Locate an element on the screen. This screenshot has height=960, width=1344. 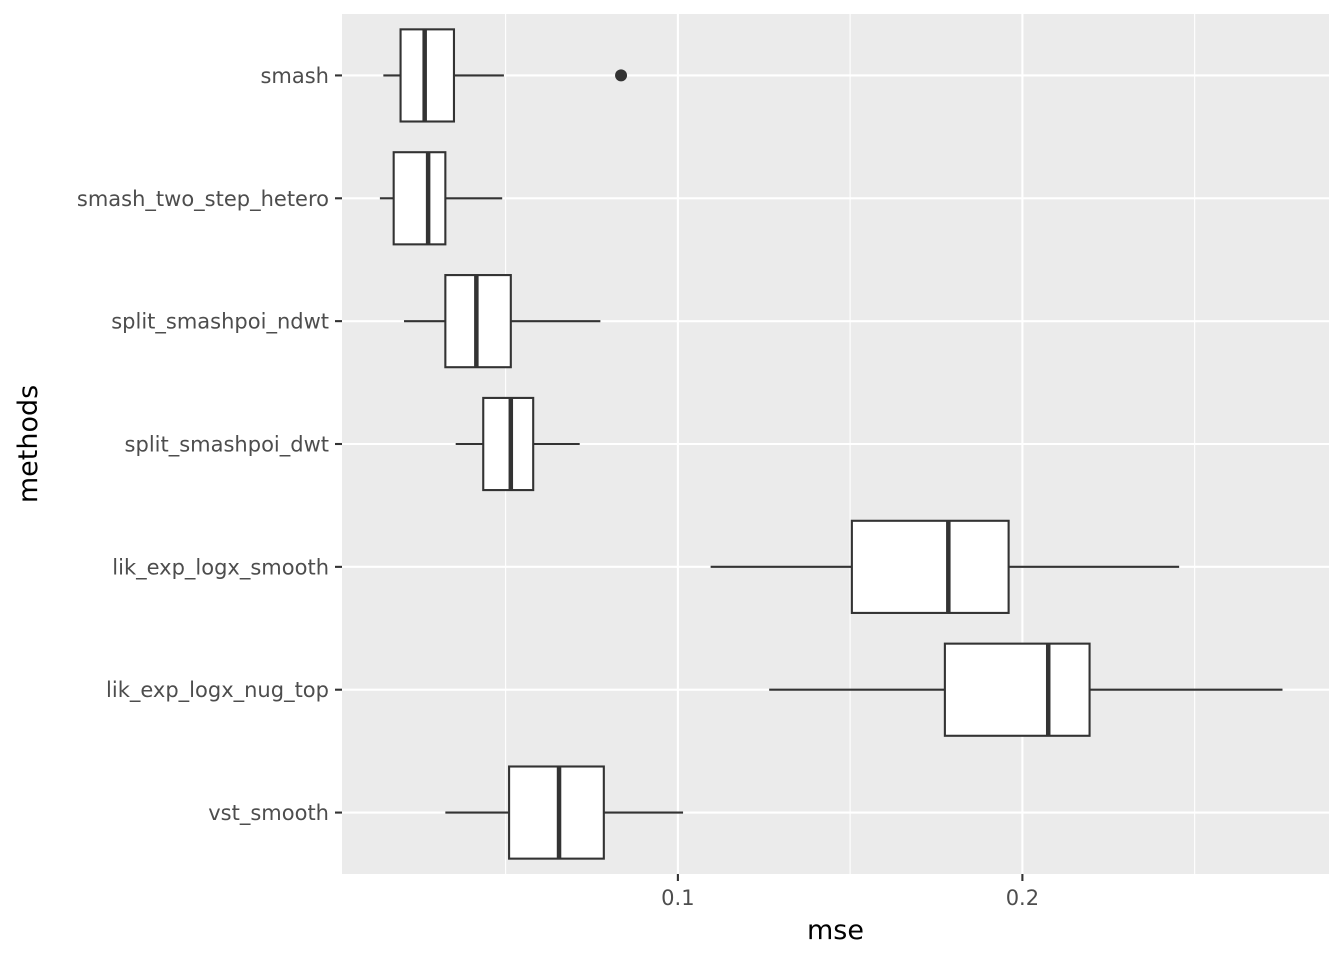
y-tick-label-vst_smooth: vst_smooth is located at coordinates (268, 813).